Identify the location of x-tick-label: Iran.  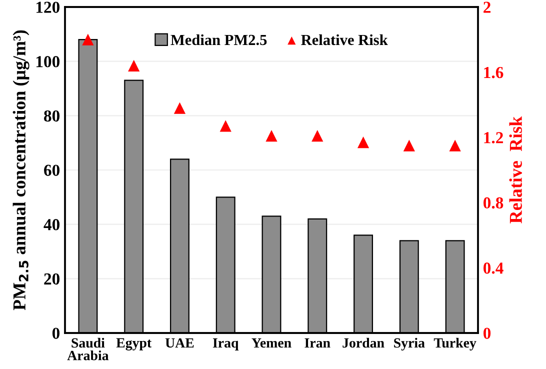
(317, 343).